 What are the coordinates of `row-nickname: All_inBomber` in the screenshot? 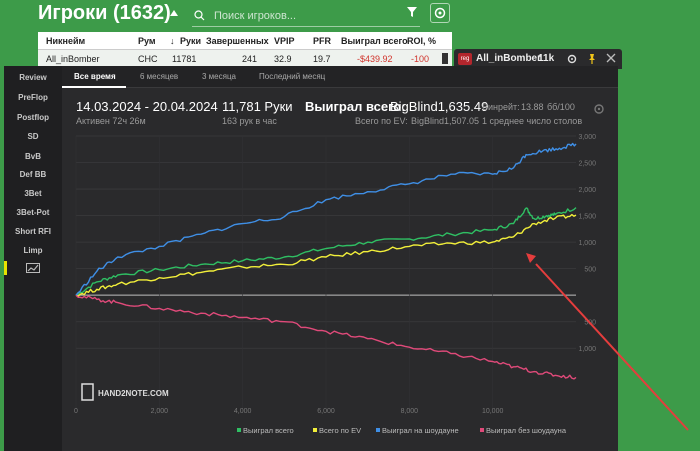 It's located at (73, 59).